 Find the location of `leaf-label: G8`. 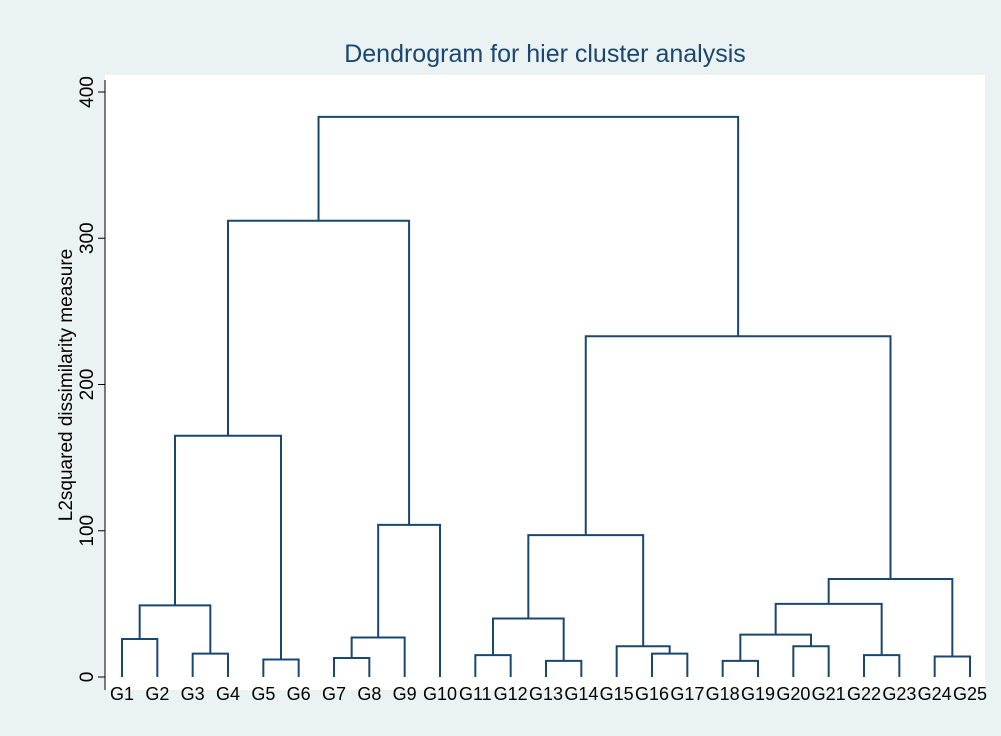

leaf-label: G8 is located at coordinates (369, 694).